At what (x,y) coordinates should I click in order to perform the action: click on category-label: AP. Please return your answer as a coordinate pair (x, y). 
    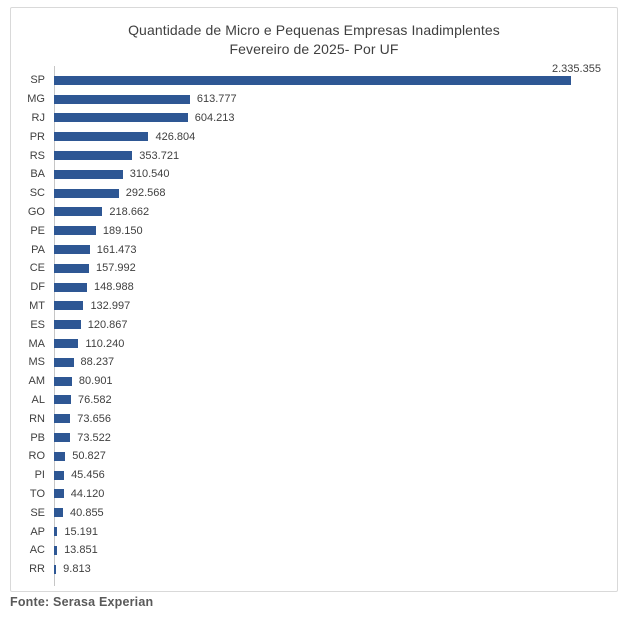
    Looking at the image, I should click on (37, 531).